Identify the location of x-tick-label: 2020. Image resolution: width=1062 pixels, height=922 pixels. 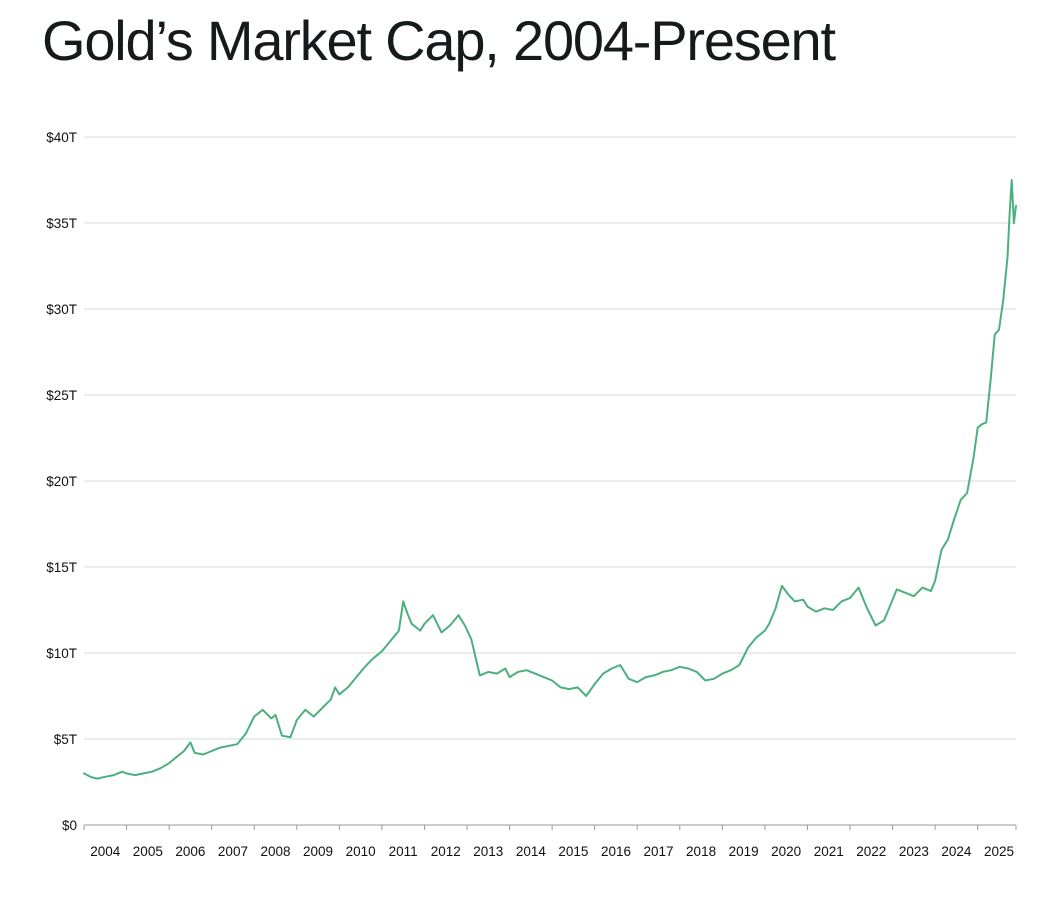
(786, 851).